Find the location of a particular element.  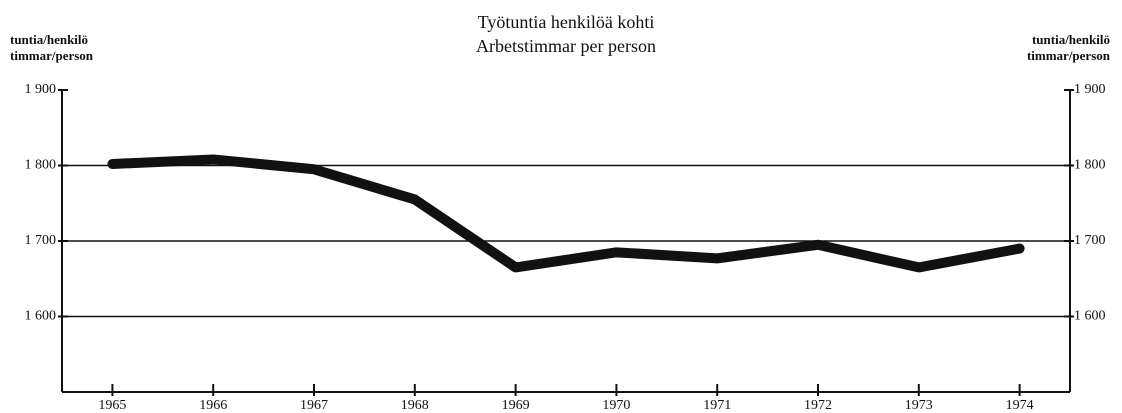

y2-axis-label: tuntia/henkilö is located at coordinates (1071, 39).